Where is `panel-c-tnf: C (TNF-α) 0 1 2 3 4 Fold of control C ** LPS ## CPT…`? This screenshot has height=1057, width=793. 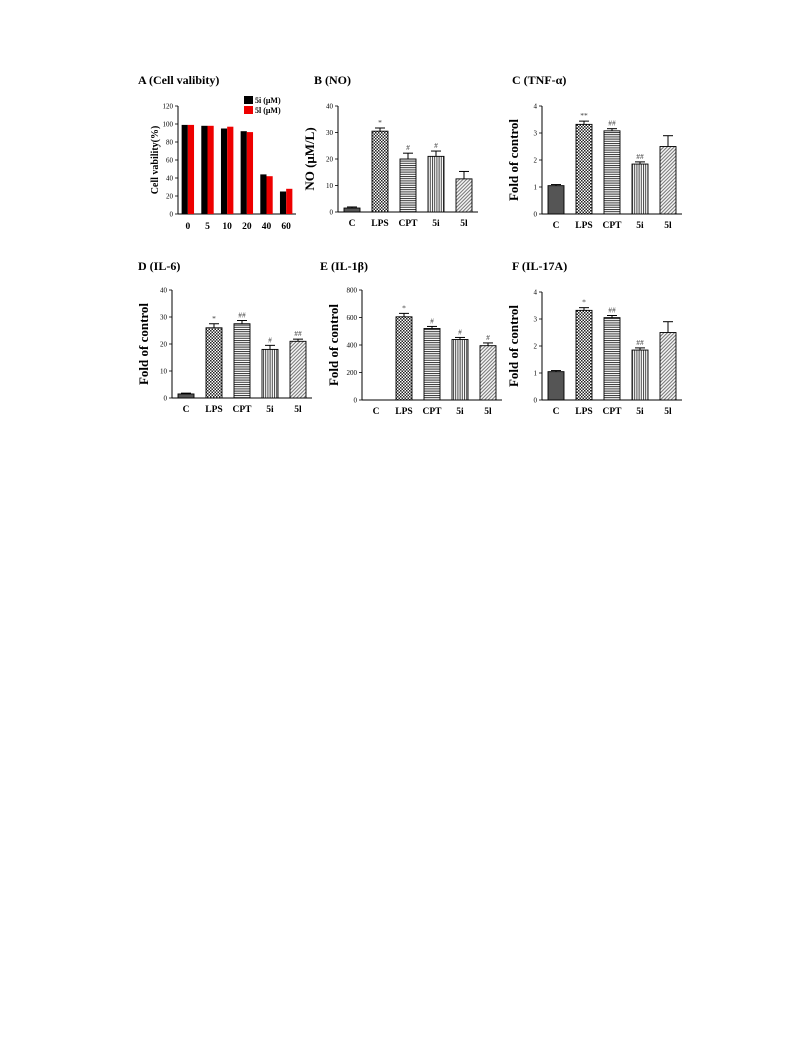 panel-c-tnf: C (TNF-α) 0 1 2 3 4 Fold of control C ** LPS ## CPT… is located at coordinates (600, 156).